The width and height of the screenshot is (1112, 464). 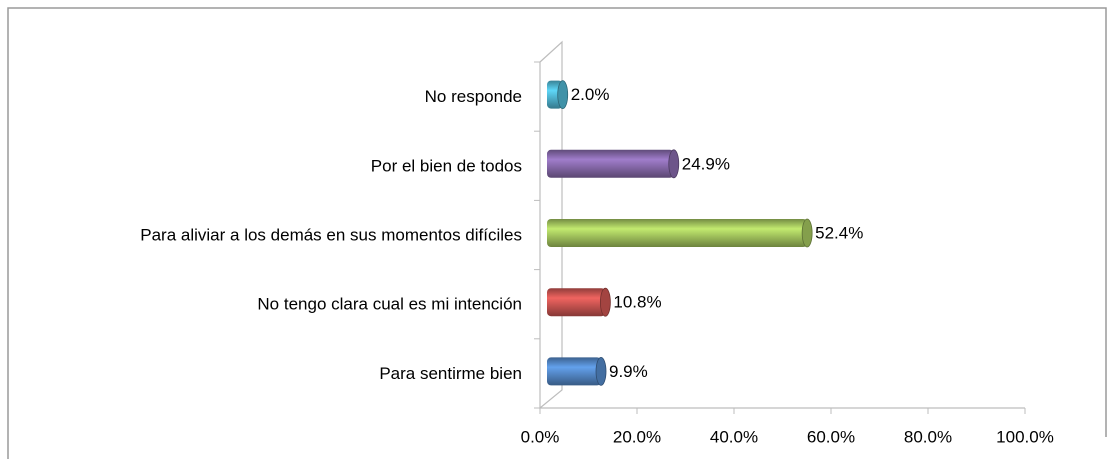 What do you see at coordinates (389, 304) in the screenshot?
I see `y-tick-label: No tengo clara cual es mi intención` at bounding box center [389, 304].